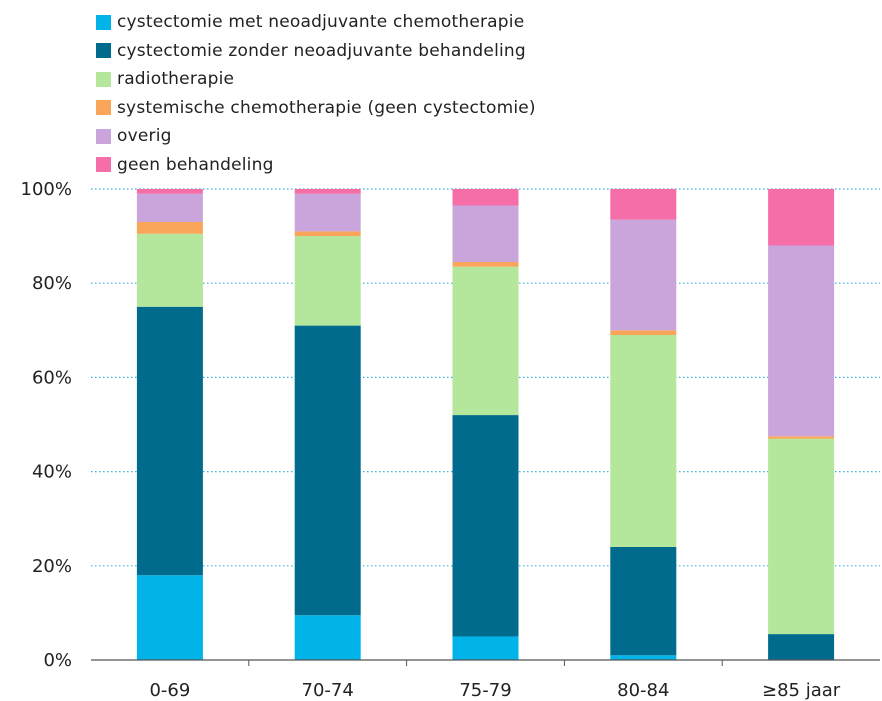  I want to click on x-tick-label: 75-79, so click(485, 690).